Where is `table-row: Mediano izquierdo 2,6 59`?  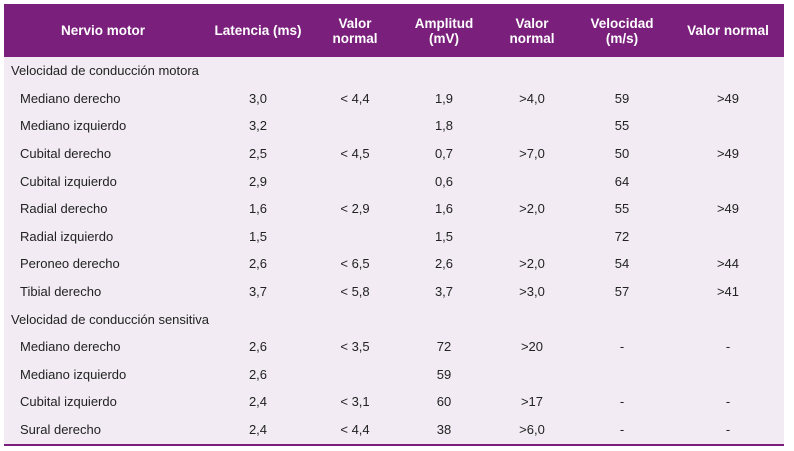 table-row: Mediano izquierdo 2,6 59 is located at coordinates (394, 375).